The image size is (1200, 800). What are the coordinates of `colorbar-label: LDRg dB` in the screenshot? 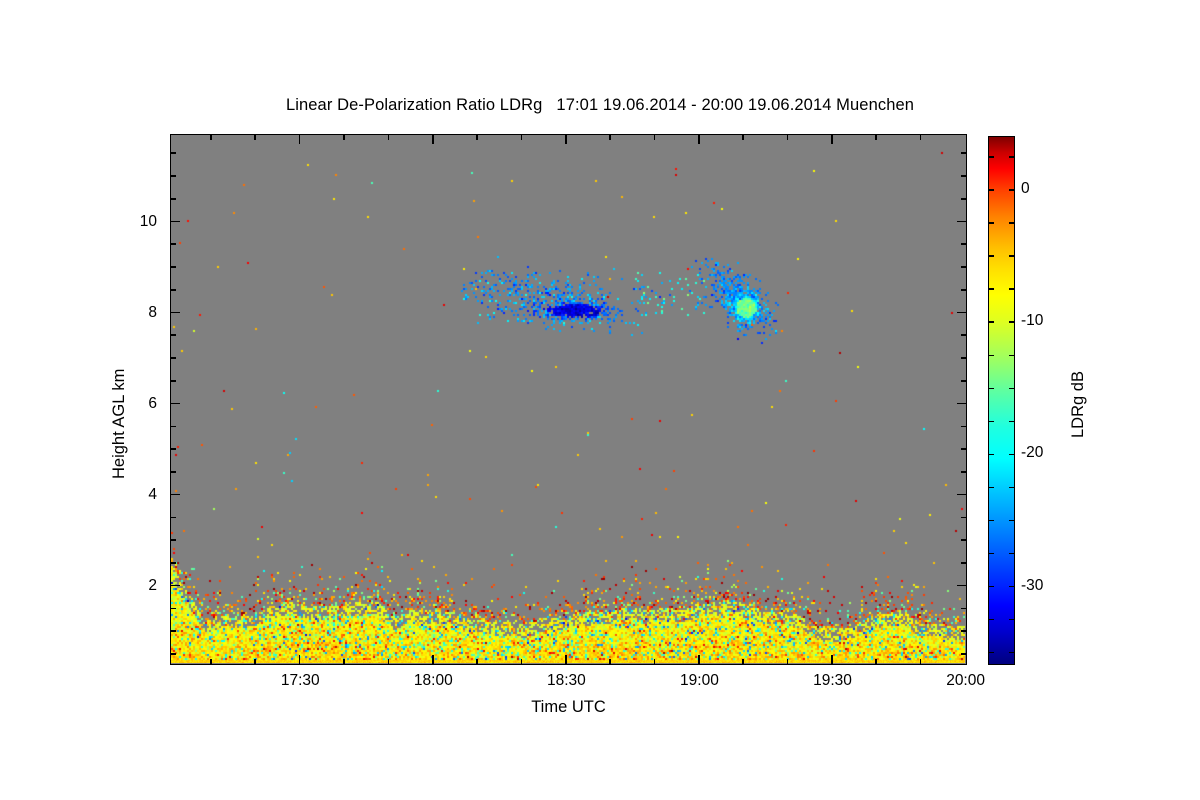 It's located at (1078, 404).